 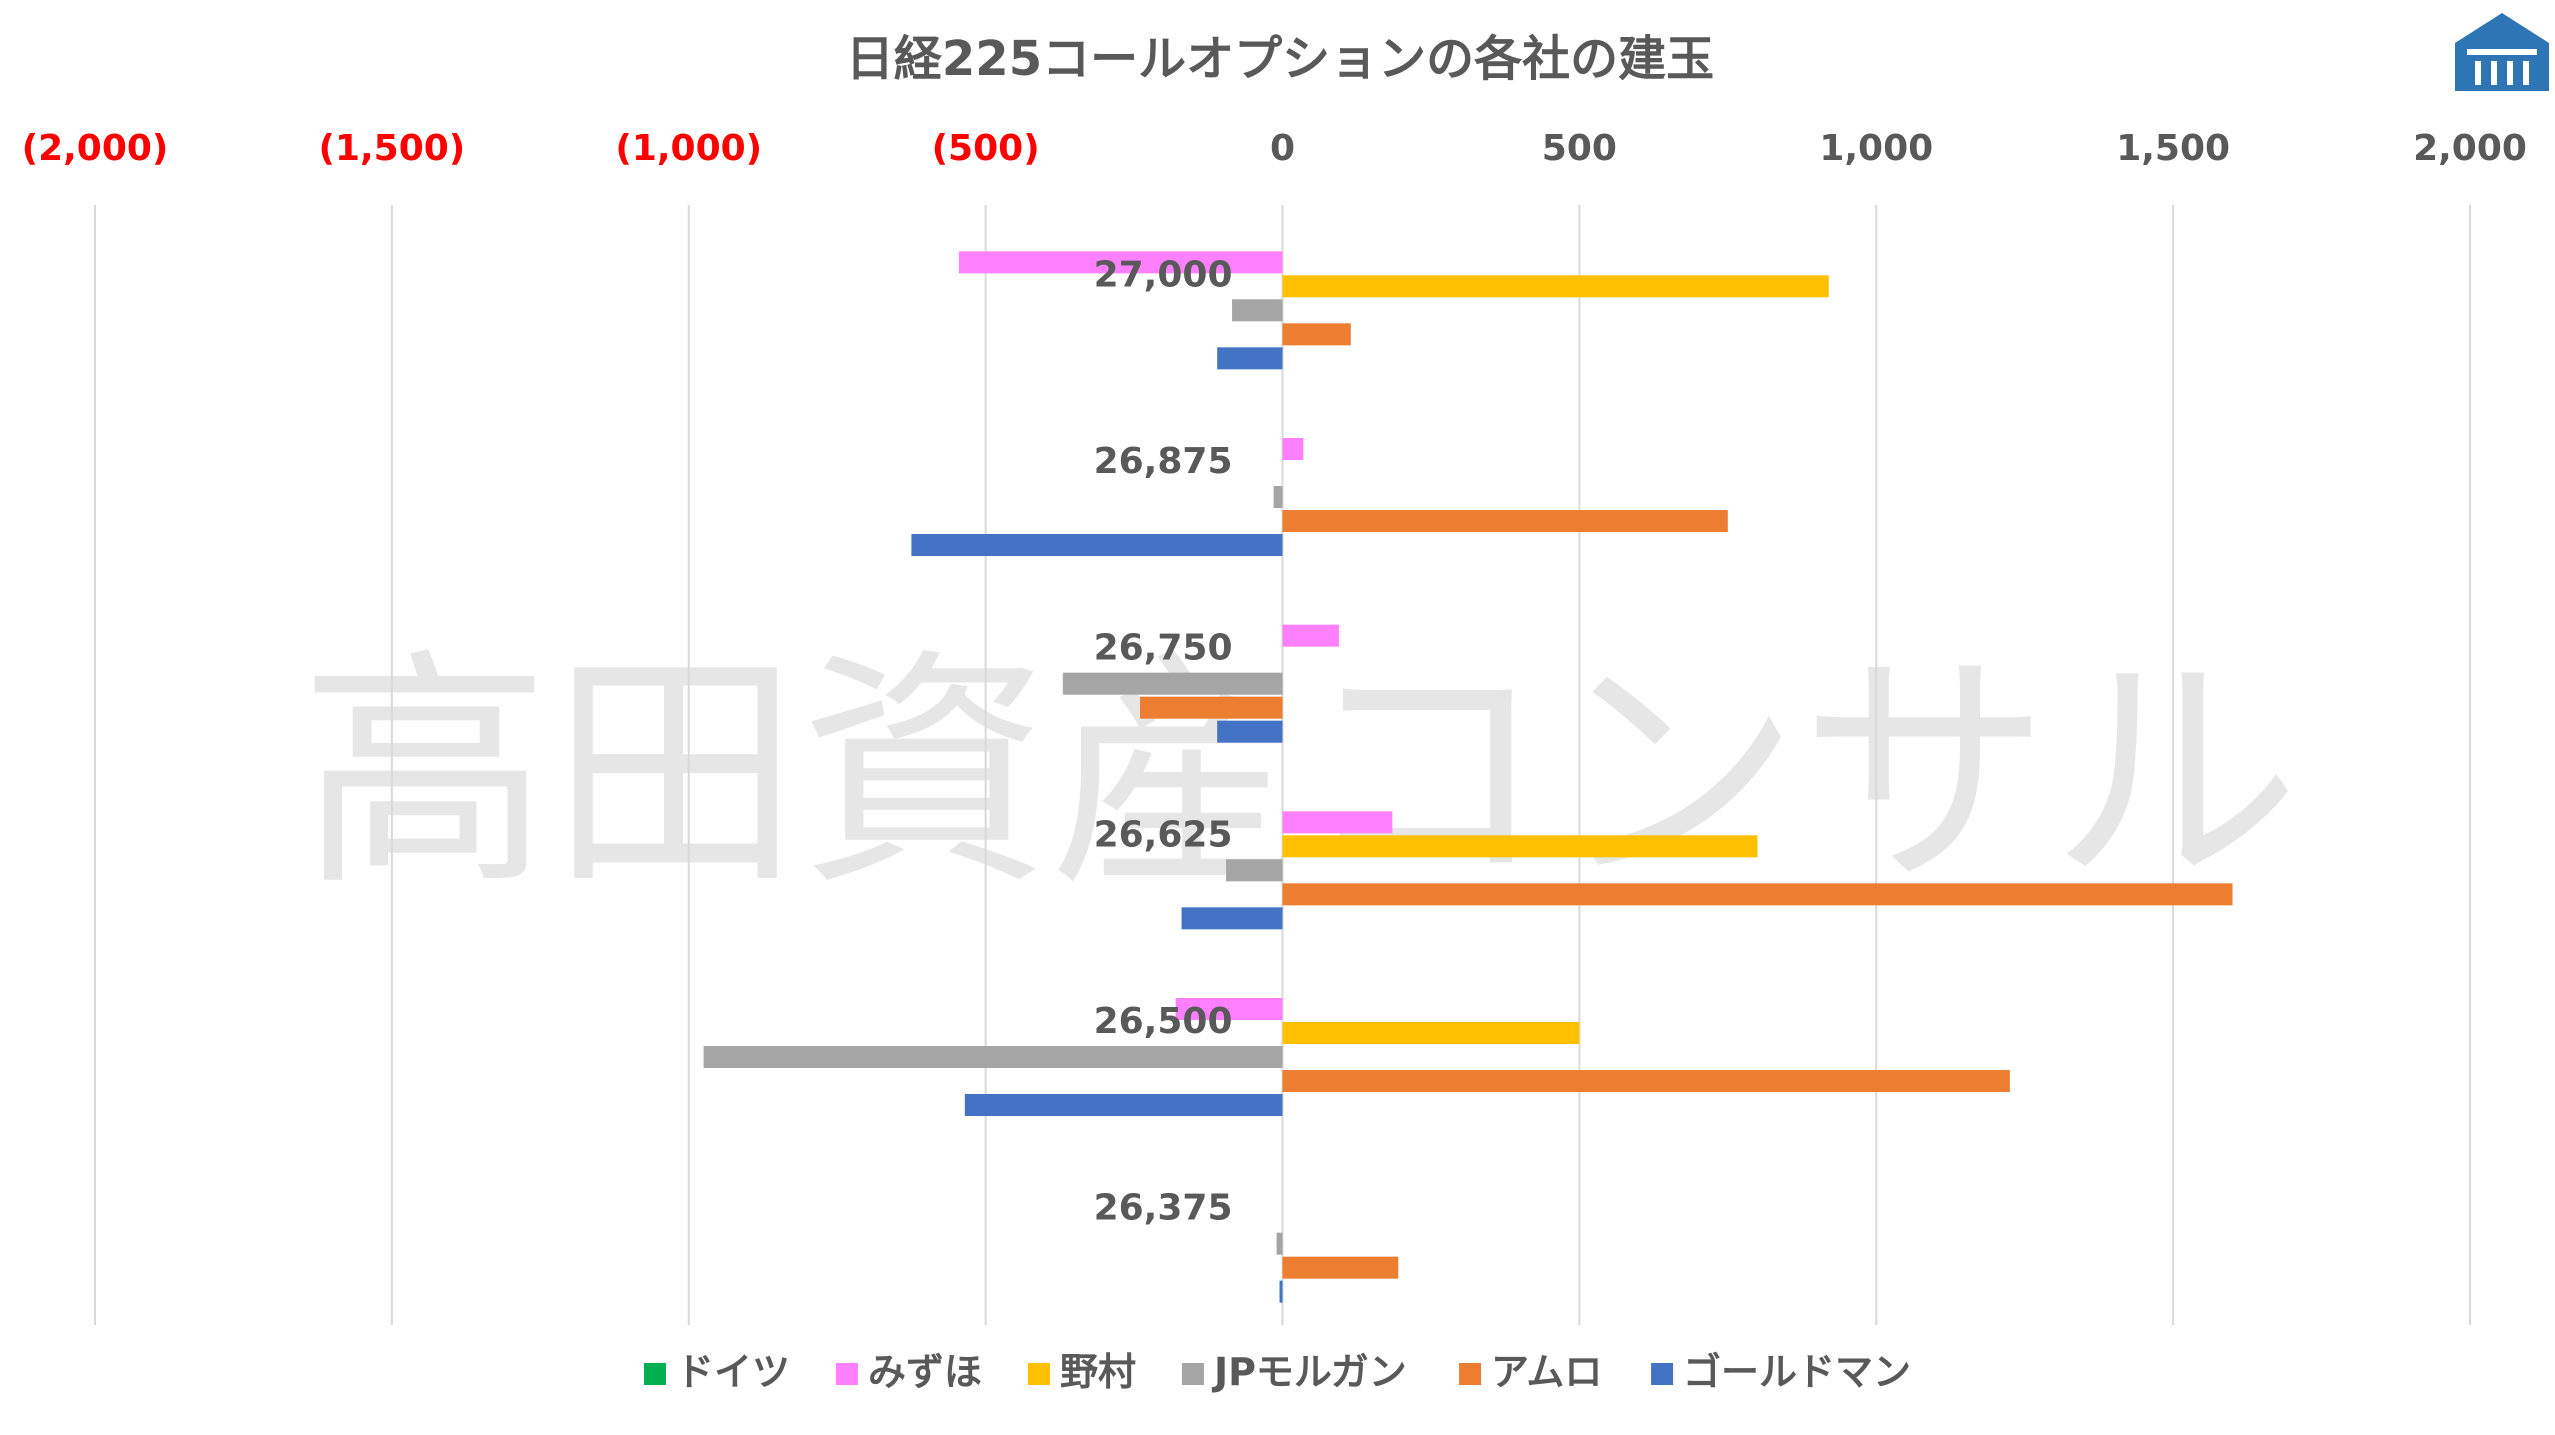 I want to click on logo-icon, so click(x=2502, y=52).